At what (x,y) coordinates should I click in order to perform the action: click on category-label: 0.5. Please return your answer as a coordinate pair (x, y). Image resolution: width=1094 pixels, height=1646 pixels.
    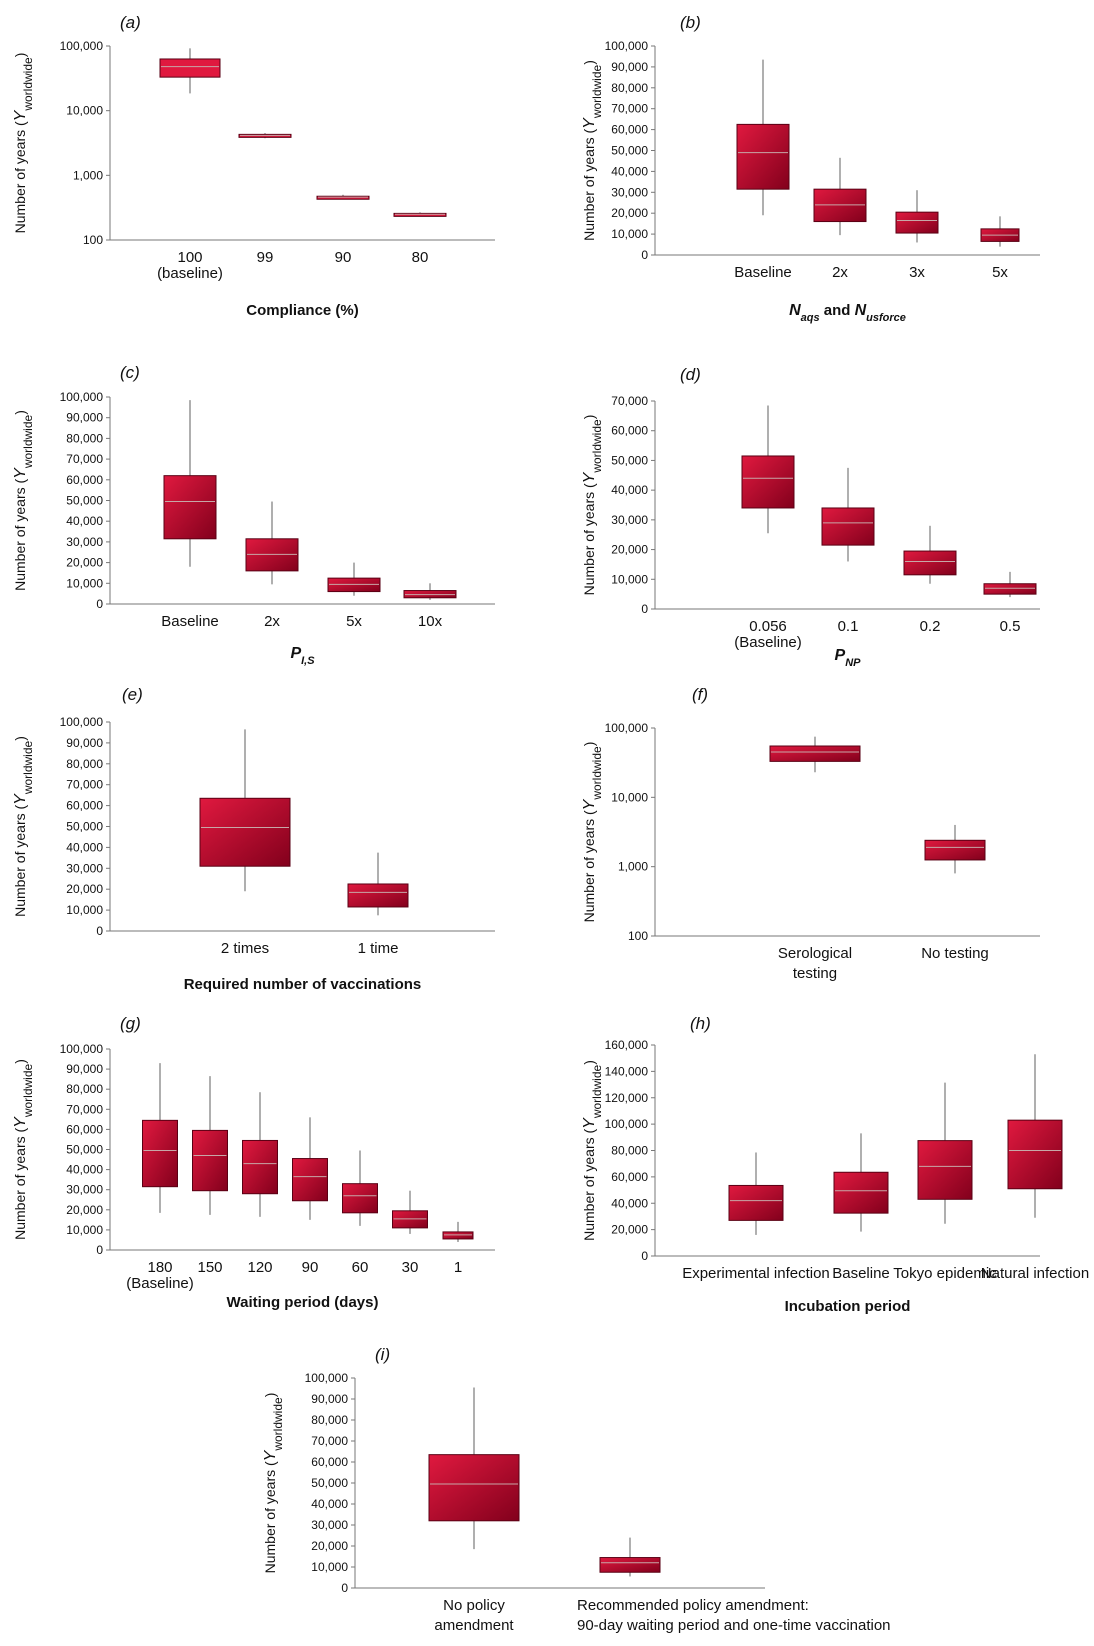
    Looking at the image, I should click on (1010, 626).